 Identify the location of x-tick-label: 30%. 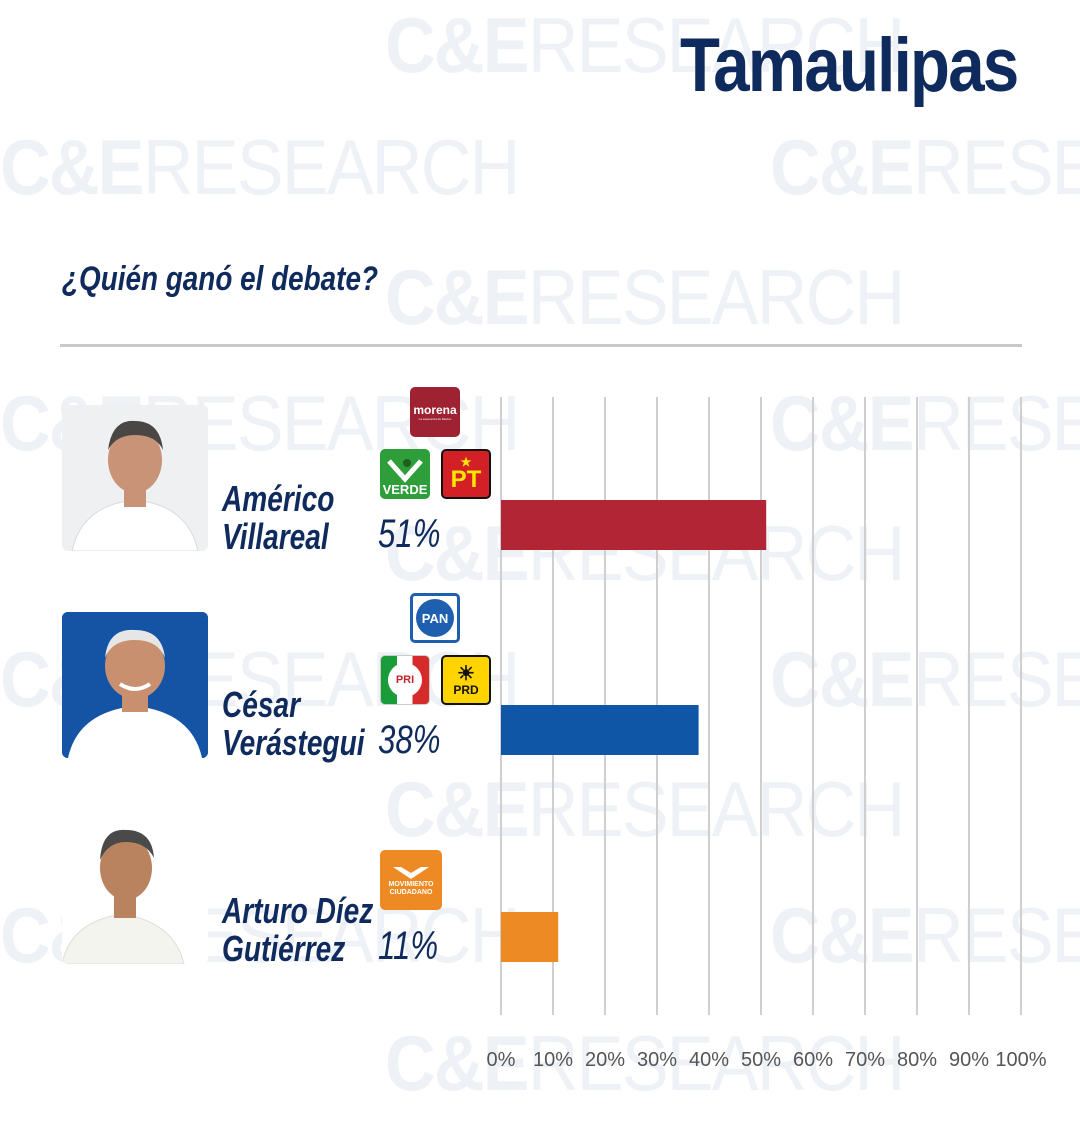
(657, 1060).